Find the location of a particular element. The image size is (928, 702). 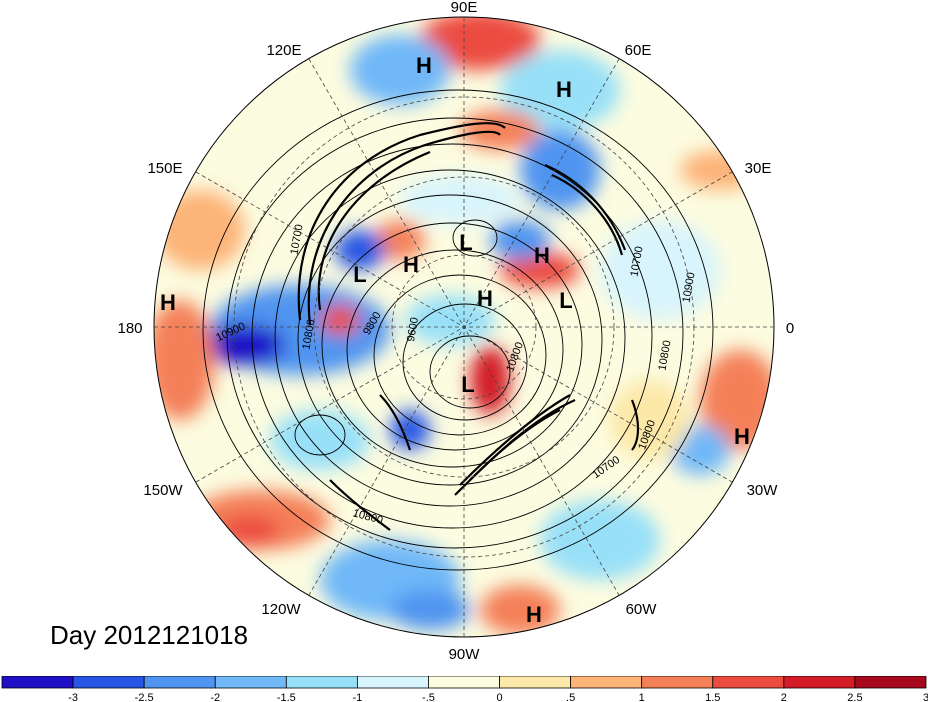

colorbar-tick-label: 1.5 is located at coordinates (712, 697).